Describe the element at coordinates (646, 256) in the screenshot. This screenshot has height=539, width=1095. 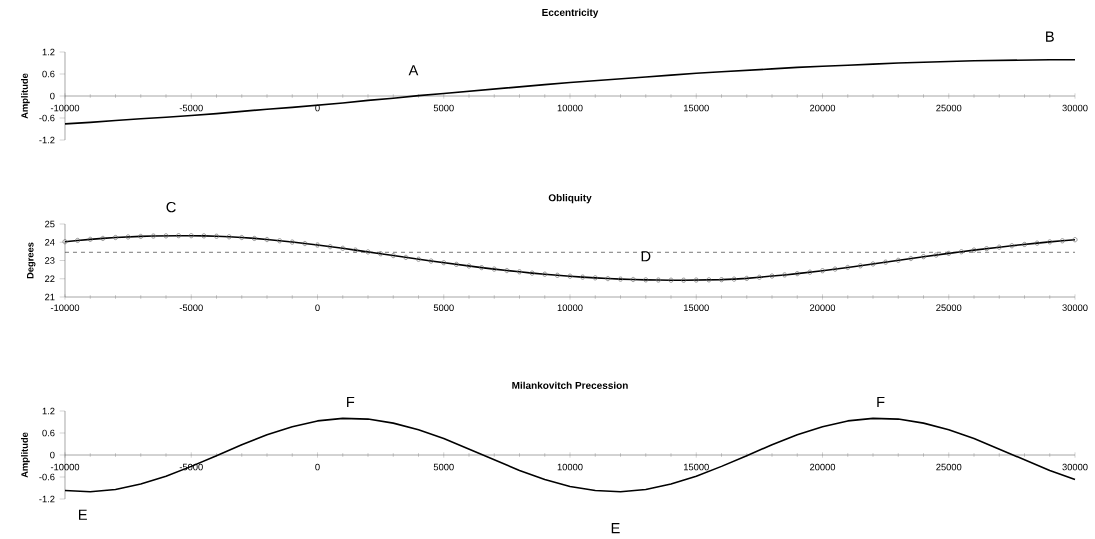
I see `annotation: D` at that location.